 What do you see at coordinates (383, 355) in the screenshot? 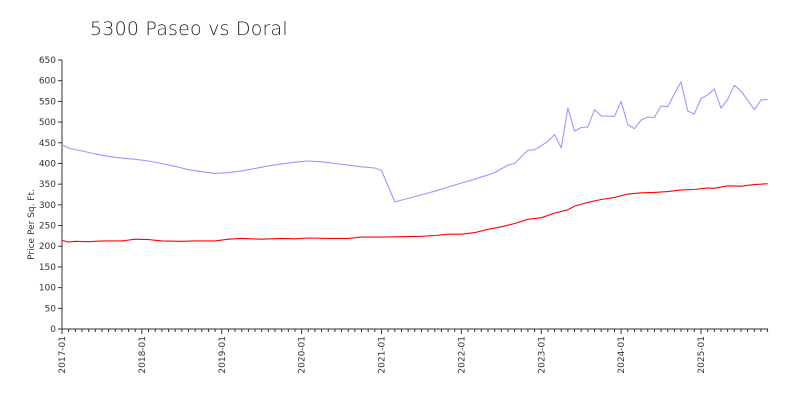
I see `x-tick-label: 2021-01` at bounding box center [383, 355].